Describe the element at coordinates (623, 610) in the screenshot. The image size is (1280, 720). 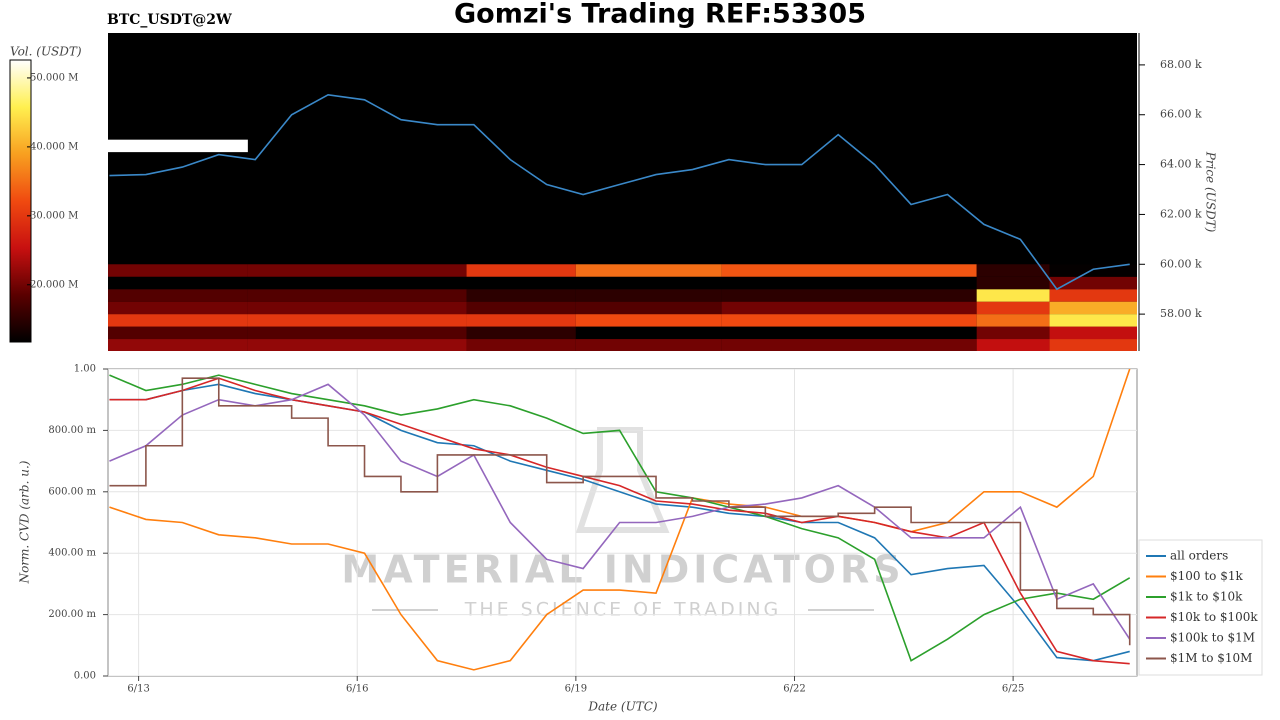
I see `watermark-subtitle: THE SCIENCE OF TRADING` at that location.